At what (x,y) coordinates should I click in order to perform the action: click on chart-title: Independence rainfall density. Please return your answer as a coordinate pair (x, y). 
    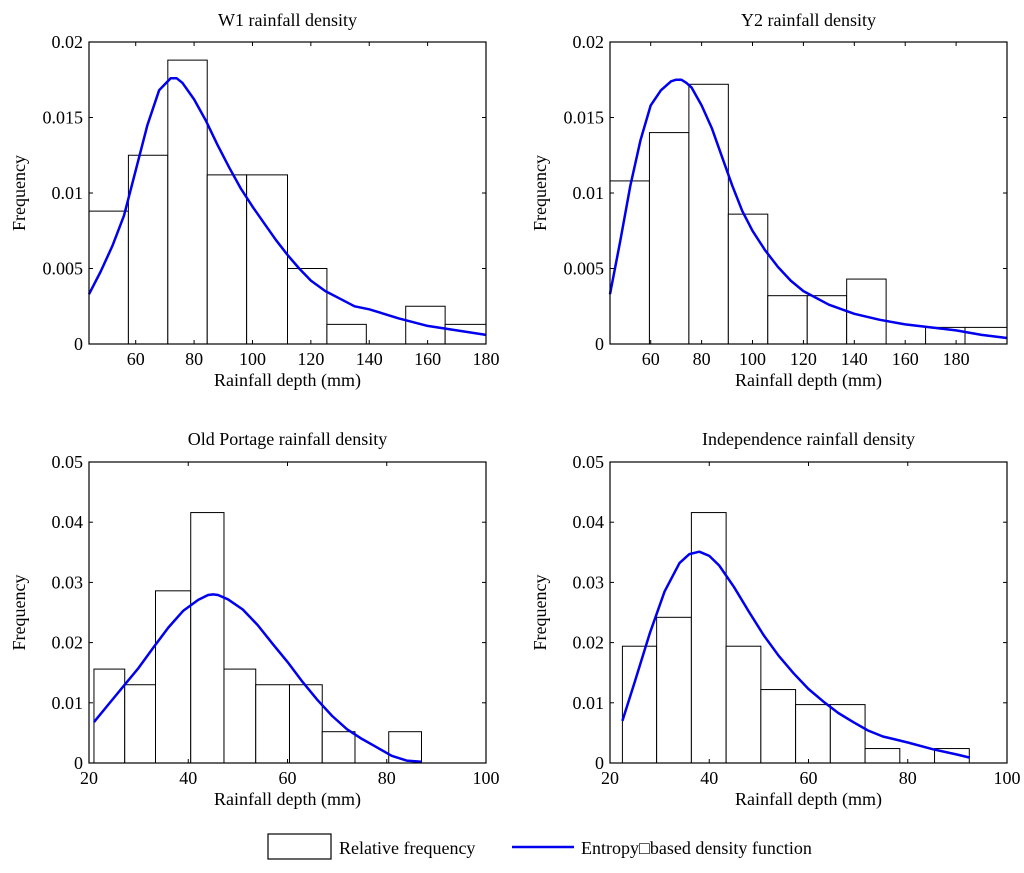
    Looking at the image, I should click on (808, 439).